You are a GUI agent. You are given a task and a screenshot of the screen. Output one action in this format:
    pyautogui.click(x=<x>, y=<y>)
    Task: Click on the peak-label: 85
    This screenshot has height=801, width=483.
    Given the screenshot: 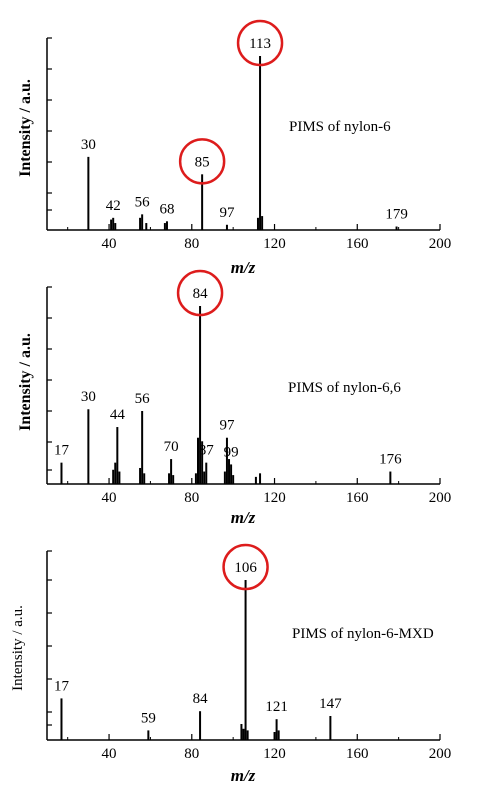 What is the action you would take?
    pyautogui.click(x=202, y=162)
    